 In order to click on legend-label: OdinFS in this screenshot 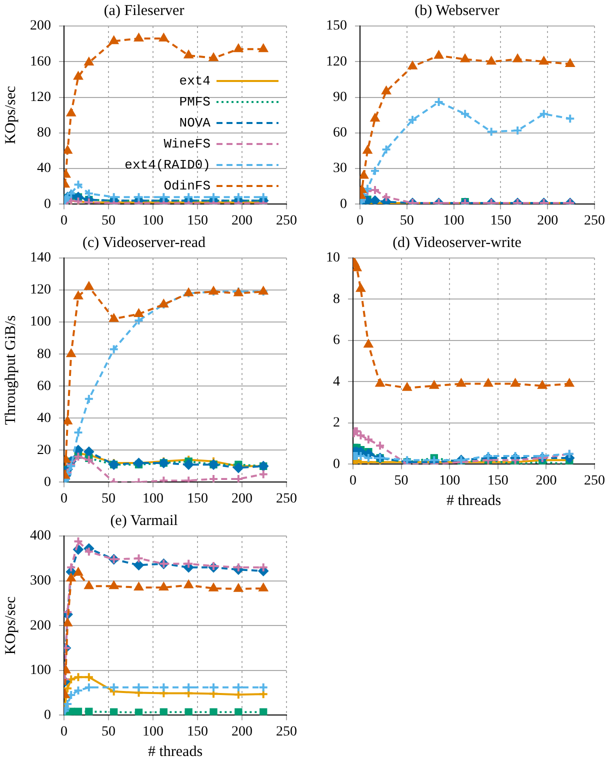, I will do `click(187, 186)`.